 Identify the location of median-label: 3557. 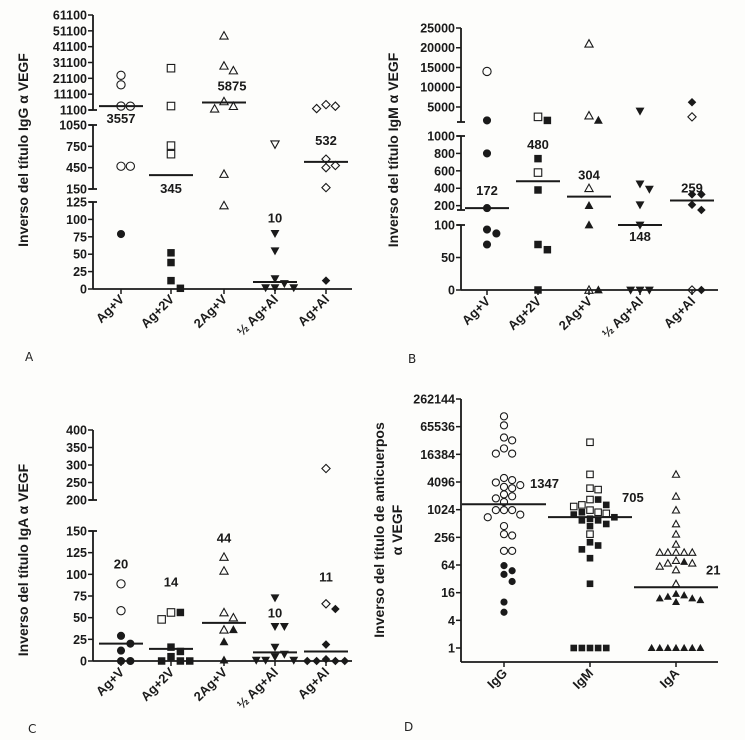
(121, 118).